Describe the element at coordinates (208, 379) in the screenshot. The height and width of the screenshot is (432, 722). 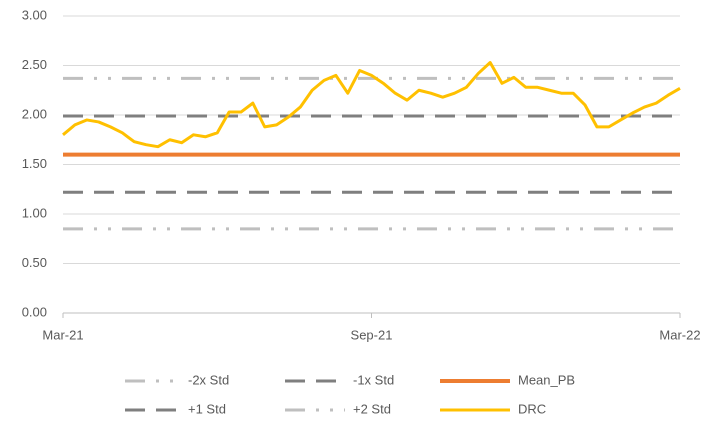
I see `legend-label: -2x Std` at that location.